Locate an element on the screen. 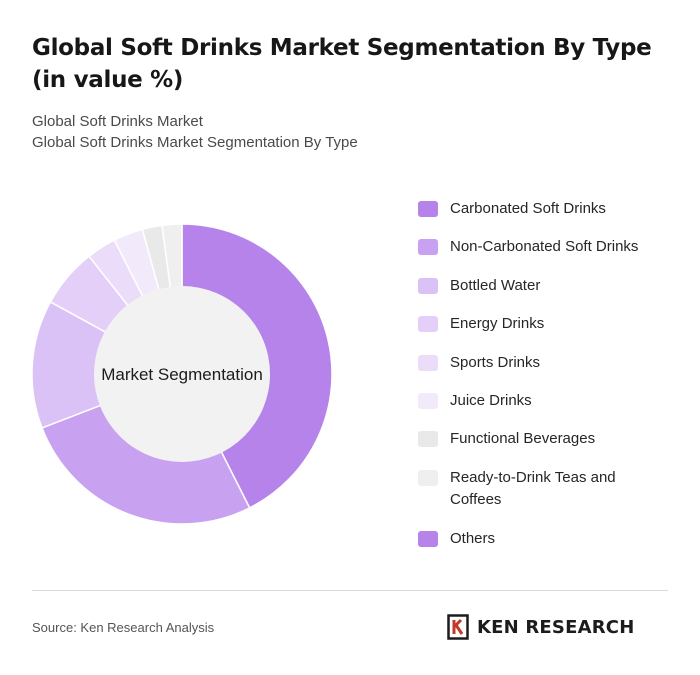  legend-label: Others is located at coordinates (473, 538).